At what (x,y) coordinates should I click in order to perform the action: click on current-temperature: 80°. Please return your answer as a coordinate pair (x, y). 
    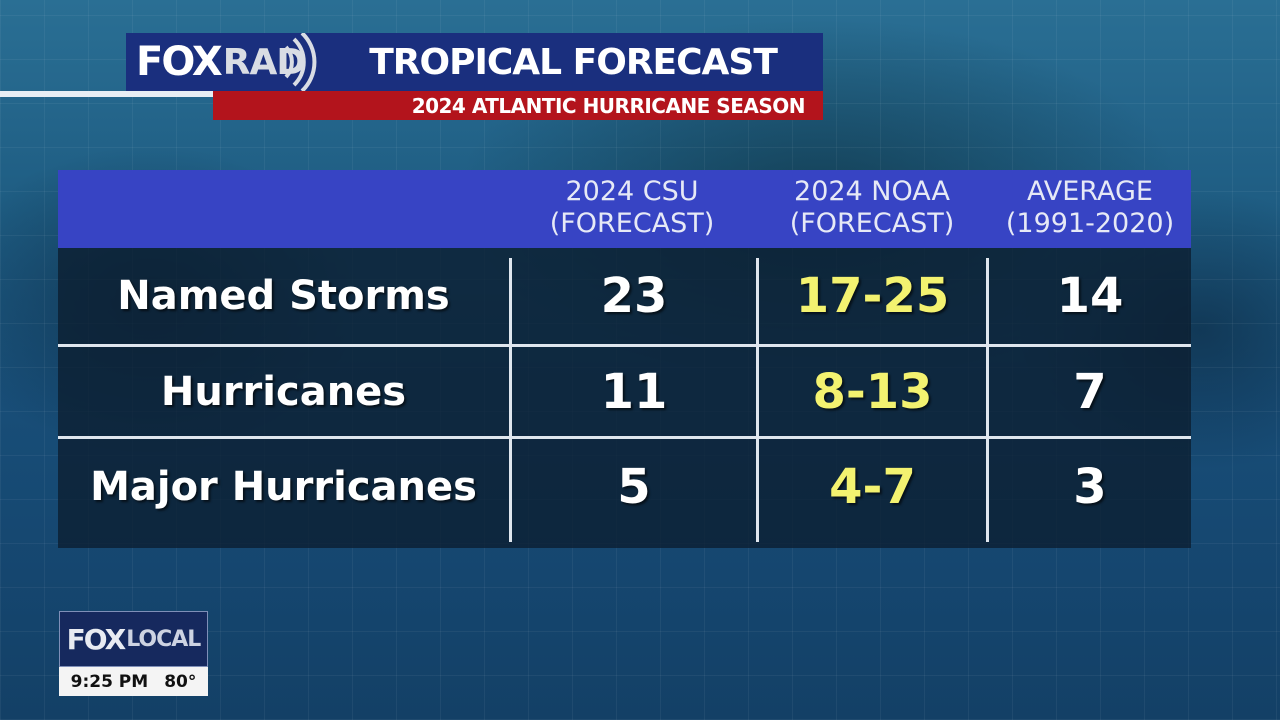
    Looking at the image, I should click on (180, 681).